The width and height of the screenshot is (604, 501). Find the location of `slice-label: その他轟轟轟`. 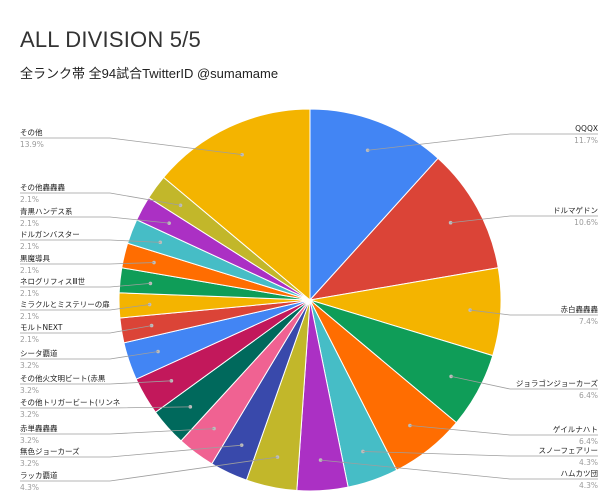

slice-label: その他轟轟轟 is located at coordinates (42, 187).